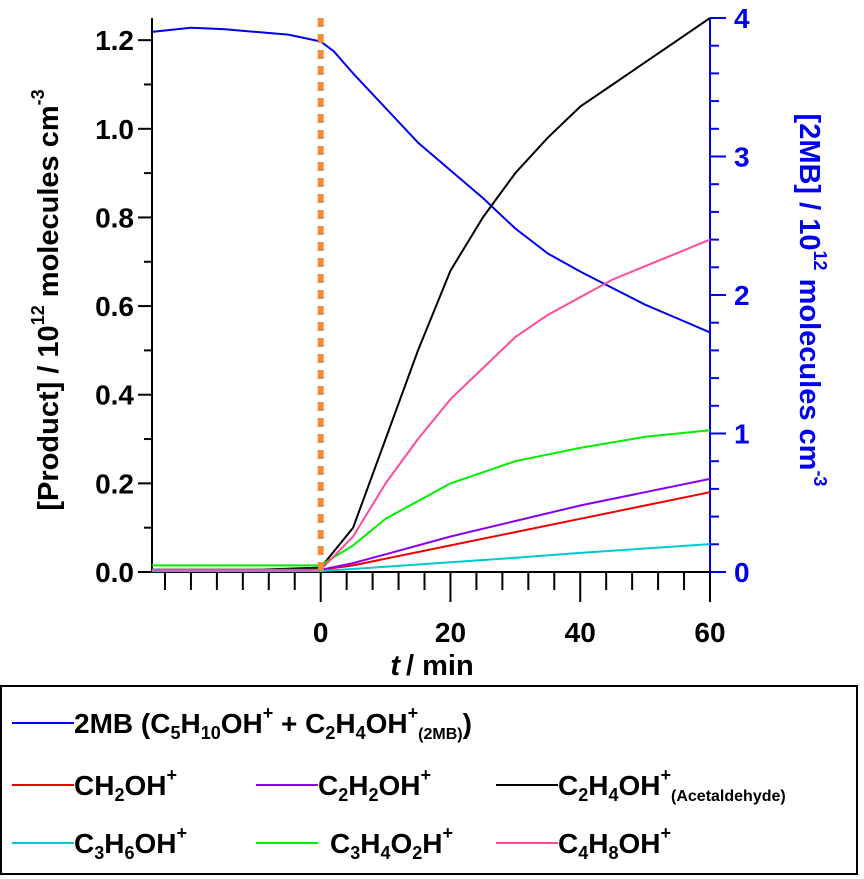 This screenshot has width=864, height=879. Describe the element at coordinates (527, 785) in the screenshot. I see `legend-swatch-c2h4oh` at that location.